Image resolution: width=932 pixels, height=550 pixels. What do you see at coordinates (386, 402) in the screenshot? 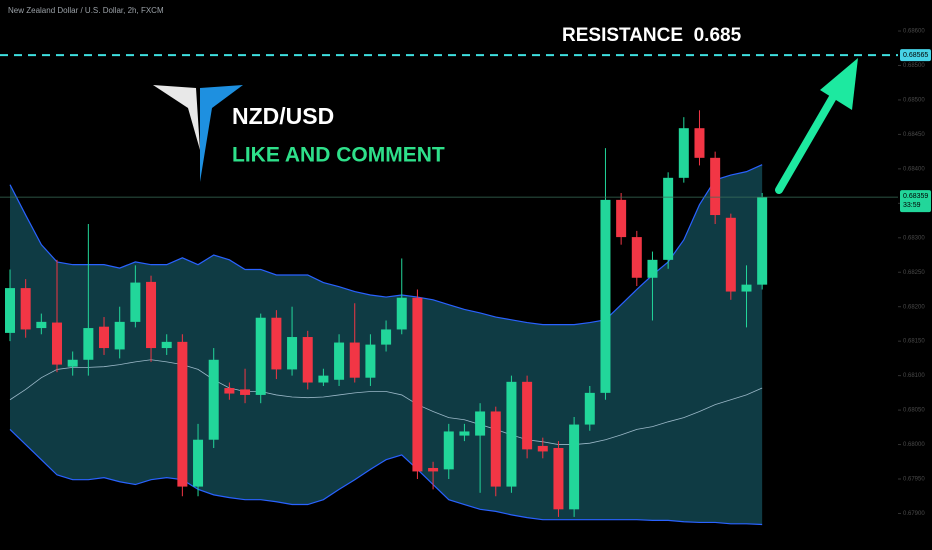
I see `band-middle` at bounding box center [386, 402].